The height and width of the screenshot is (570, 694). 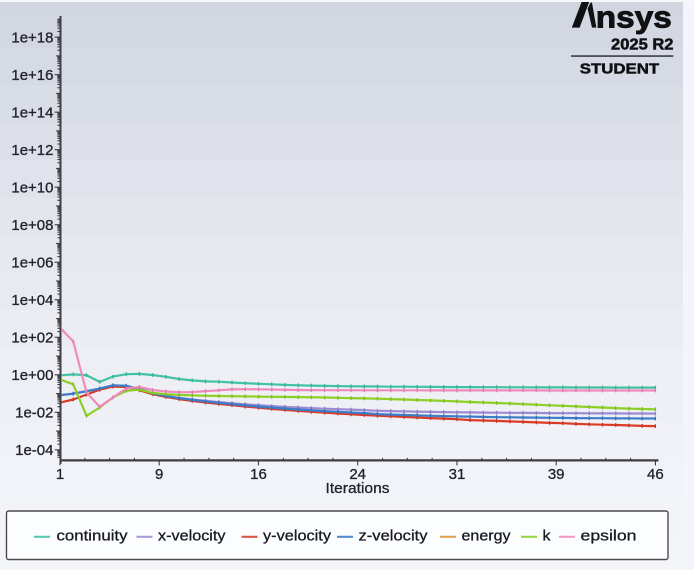 What do you see at coordinates (60, 474) in the screenshot?
I see `svg-text: 1` at bounding box center [60, 474].